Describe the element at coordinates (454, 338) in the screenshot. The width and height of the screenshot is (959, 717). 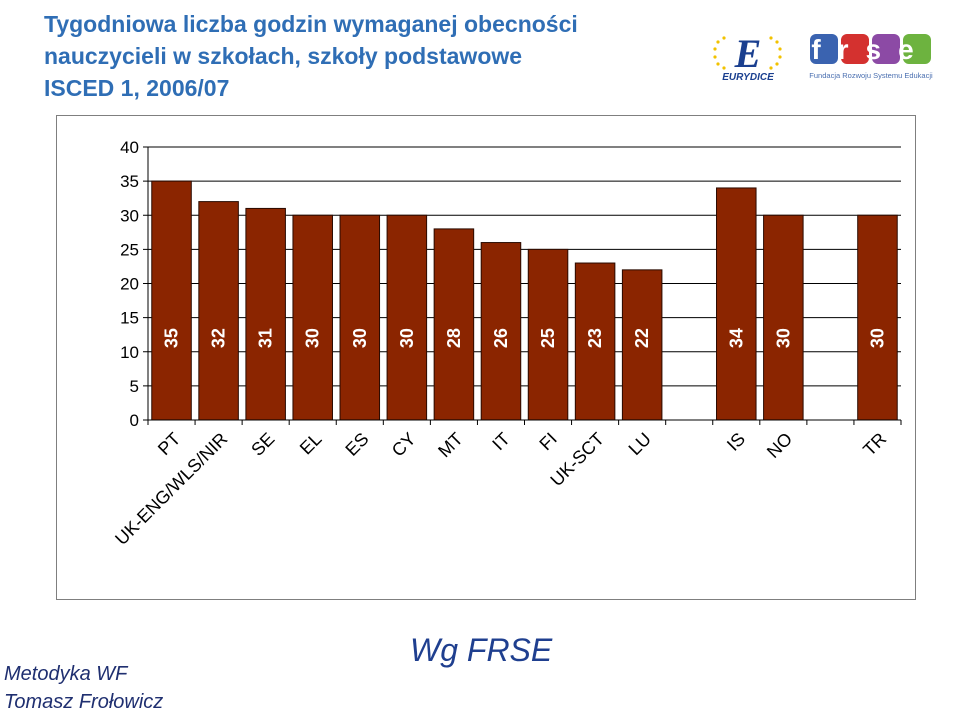
I see `bar-value-label: 28` at that location.